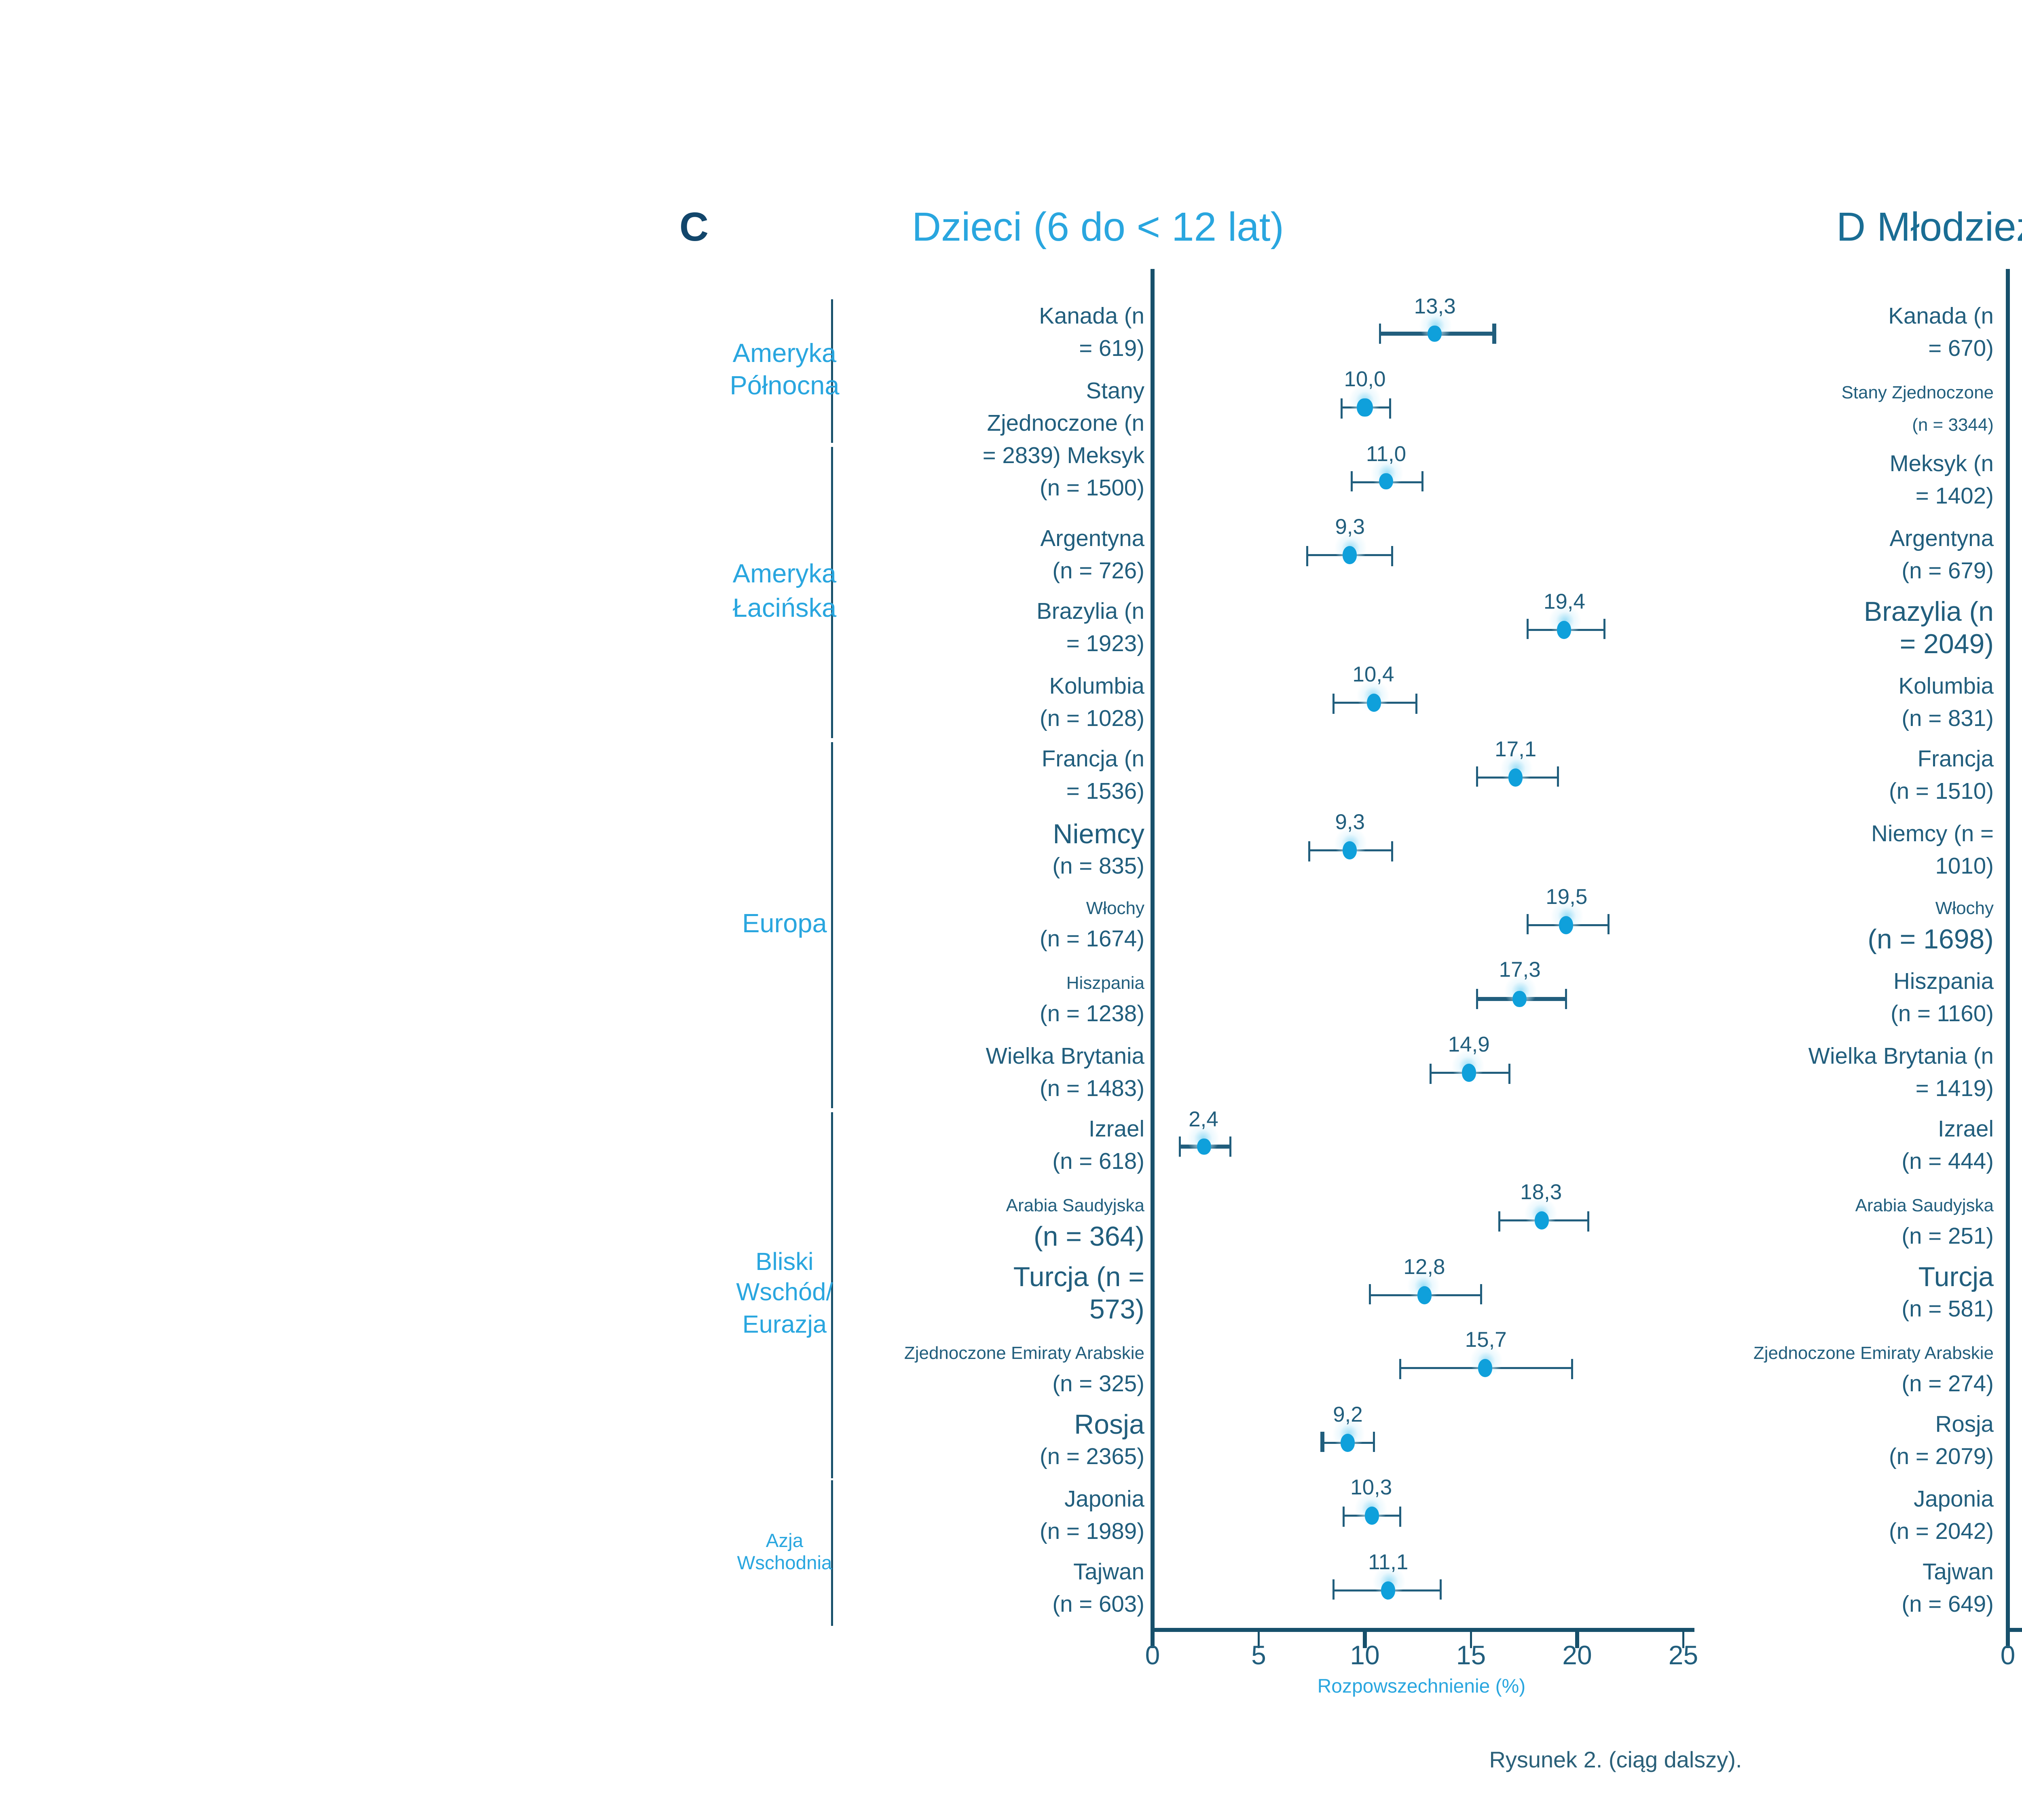  I want to click on country-label: Francja (n = 1536), so click(911, 777).